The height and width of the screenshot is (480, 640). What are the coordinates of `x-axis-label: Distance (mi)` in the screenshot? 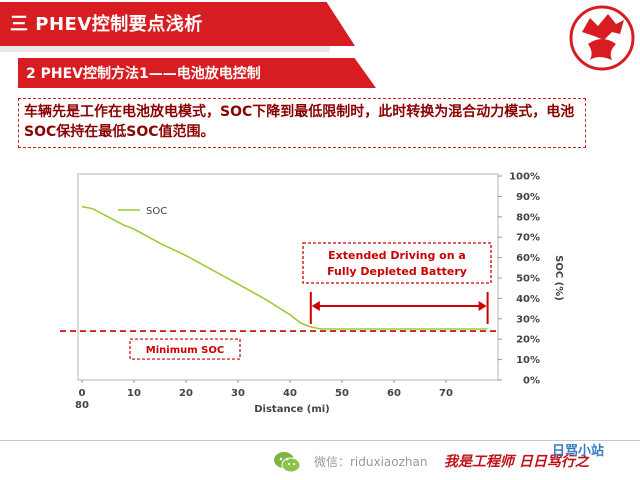 It's located at (292, 409).